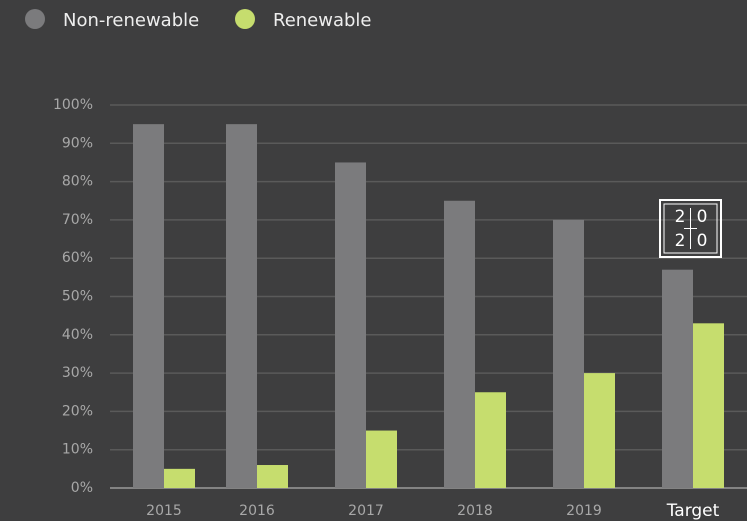  What do you see at coordinates (77, 373) in the screenshot?
I see `y-tick-label: 30%` at bounding box center [77, 373].